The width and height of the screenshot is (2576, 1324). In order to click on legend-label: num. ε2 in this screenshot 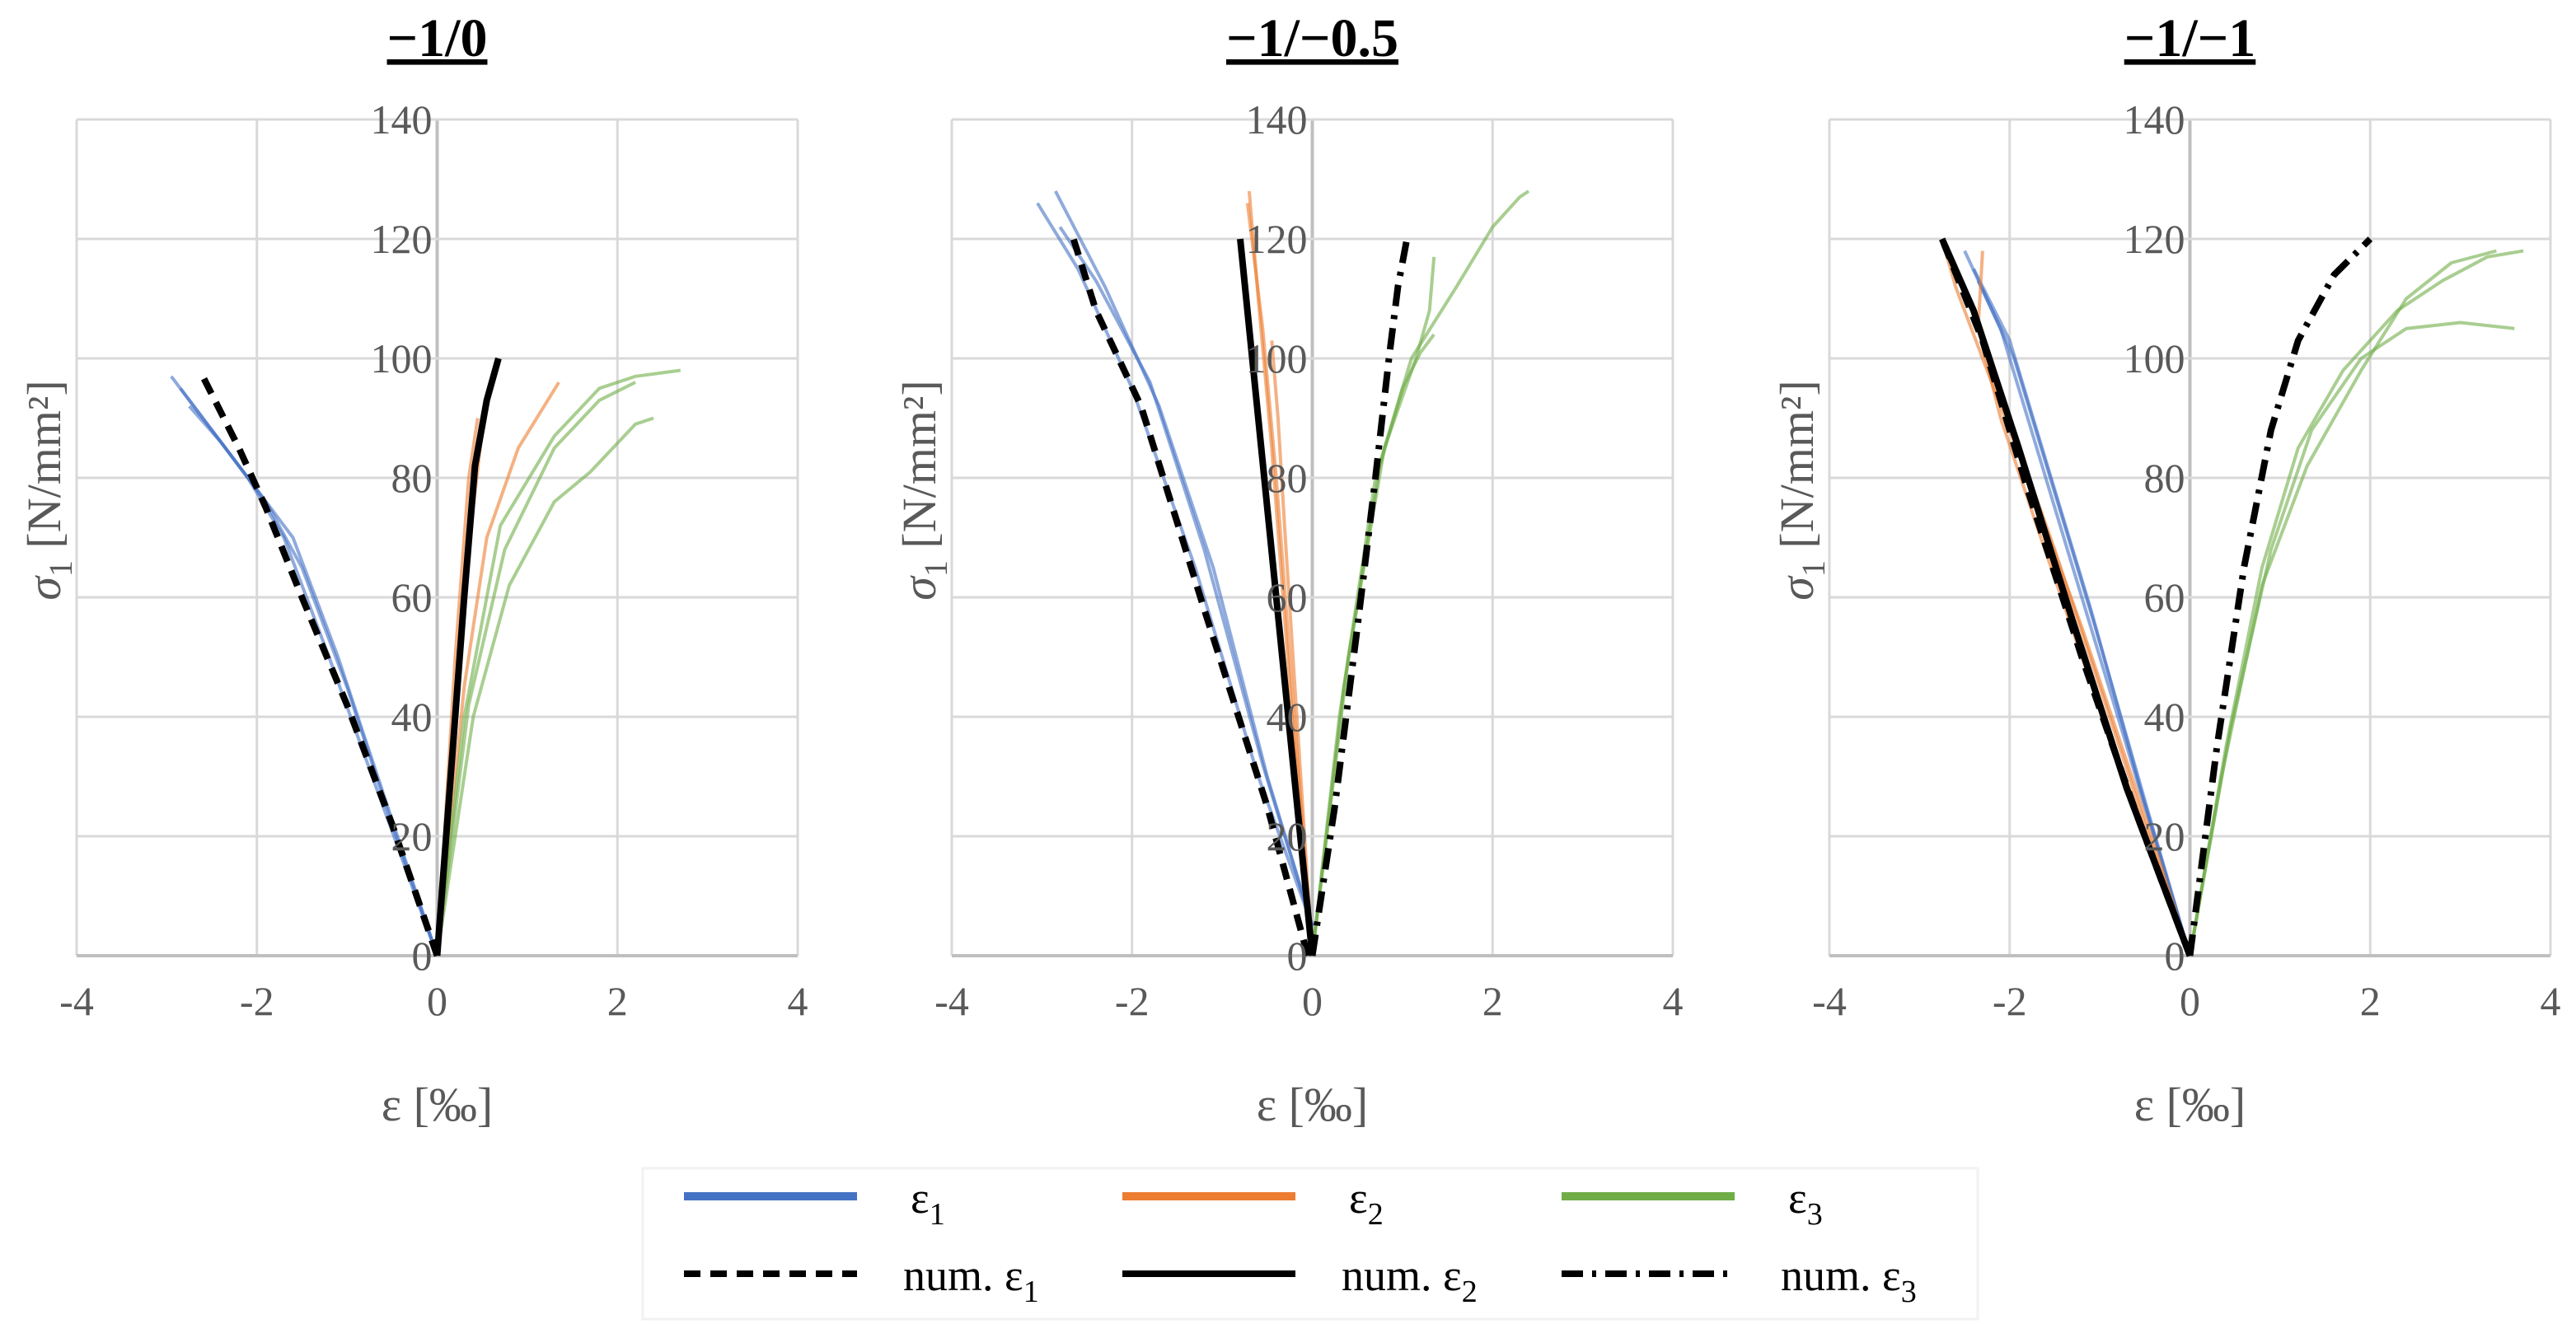, I will do `click(1410, 1280)`.